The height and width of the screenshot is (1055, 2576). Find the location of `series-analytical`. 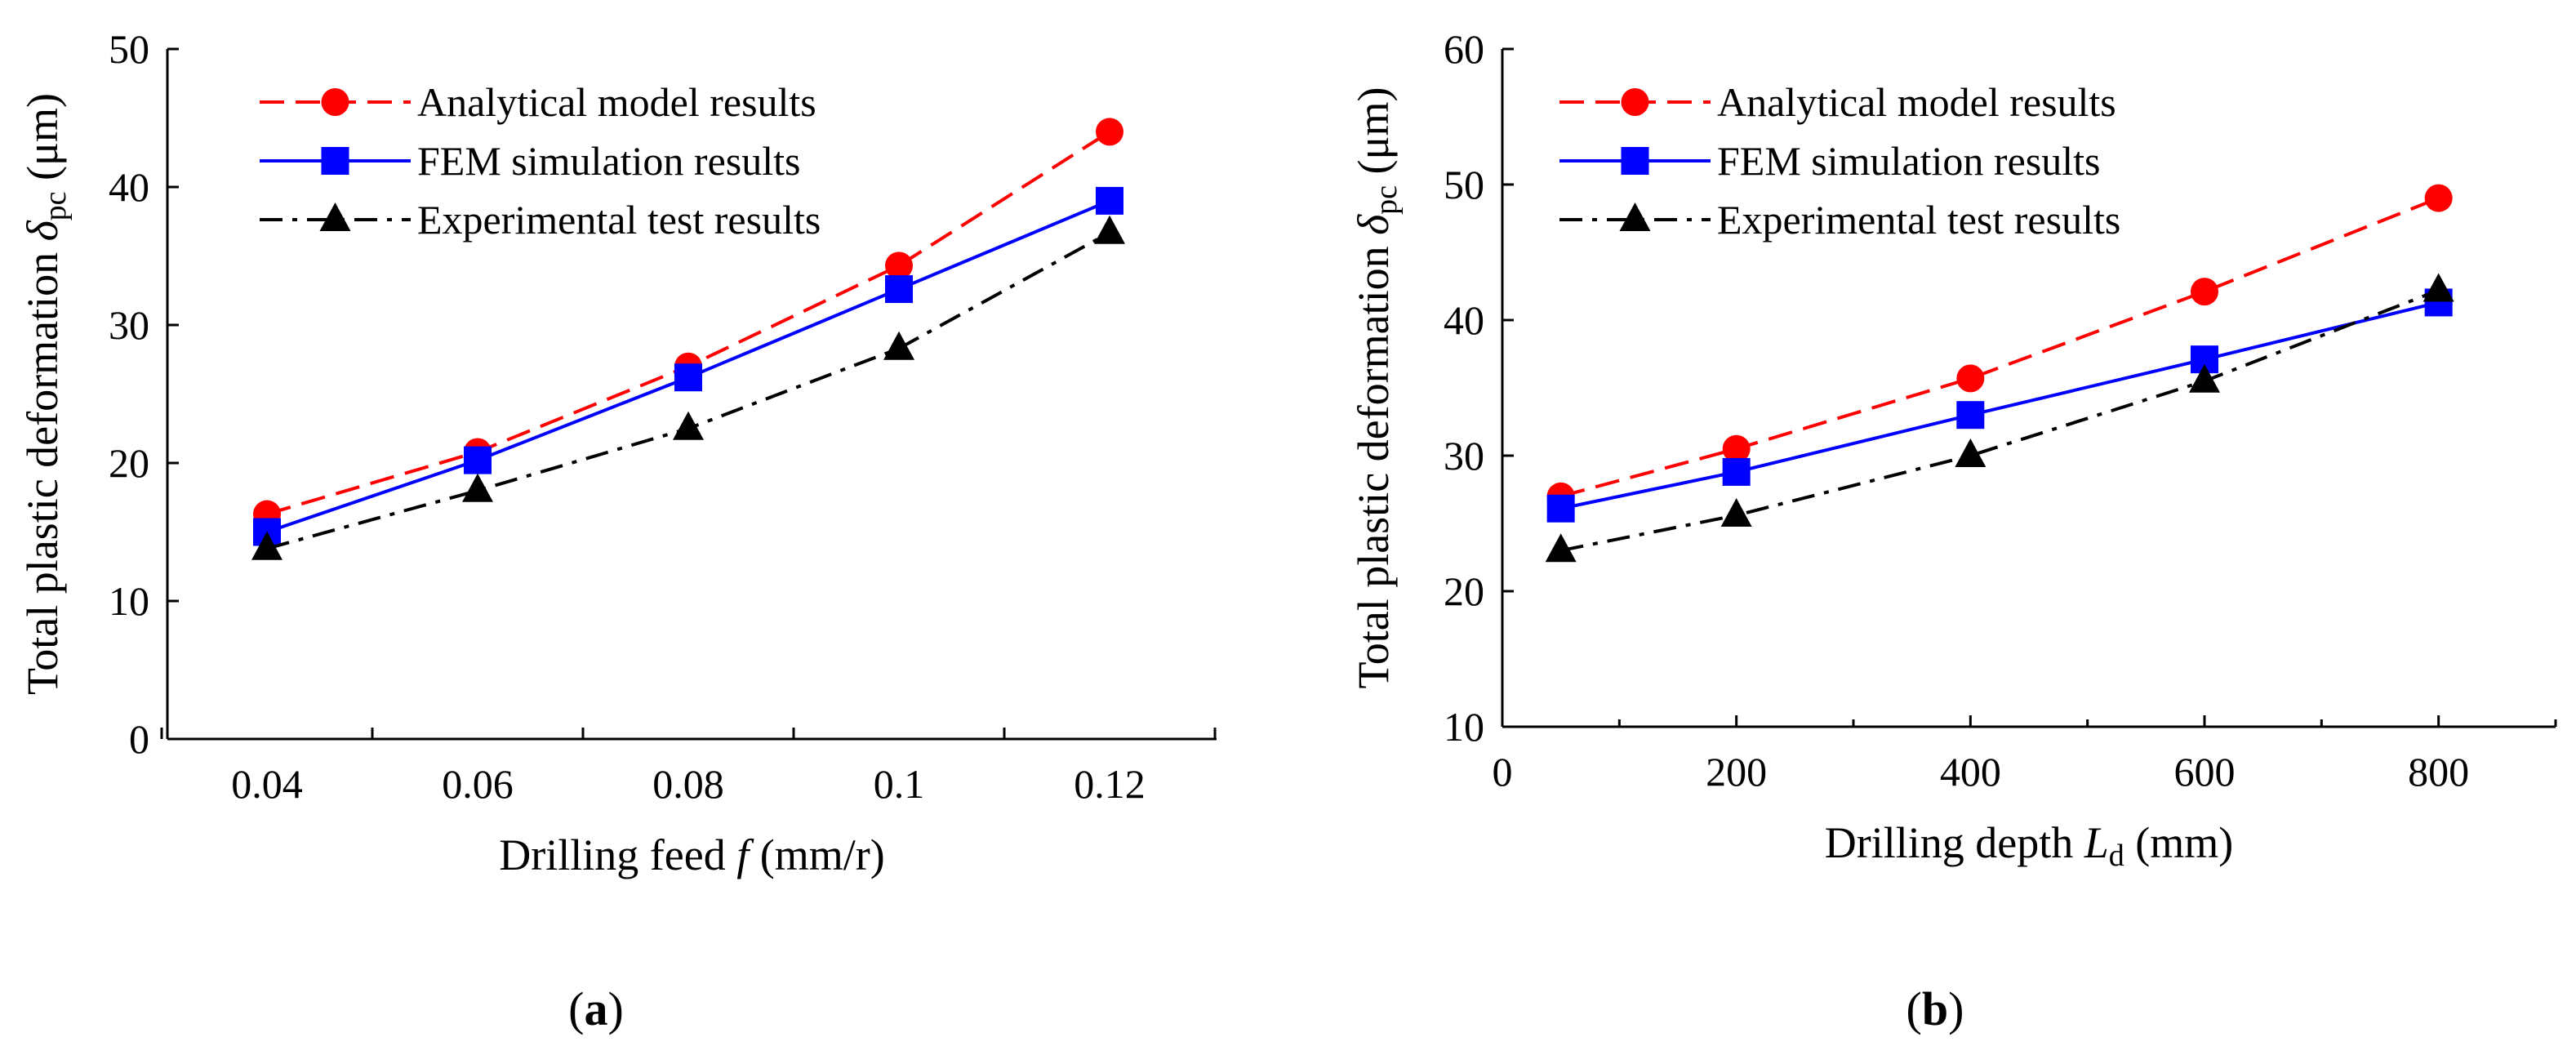

series-analytical is located at coordinates (1999, 347).